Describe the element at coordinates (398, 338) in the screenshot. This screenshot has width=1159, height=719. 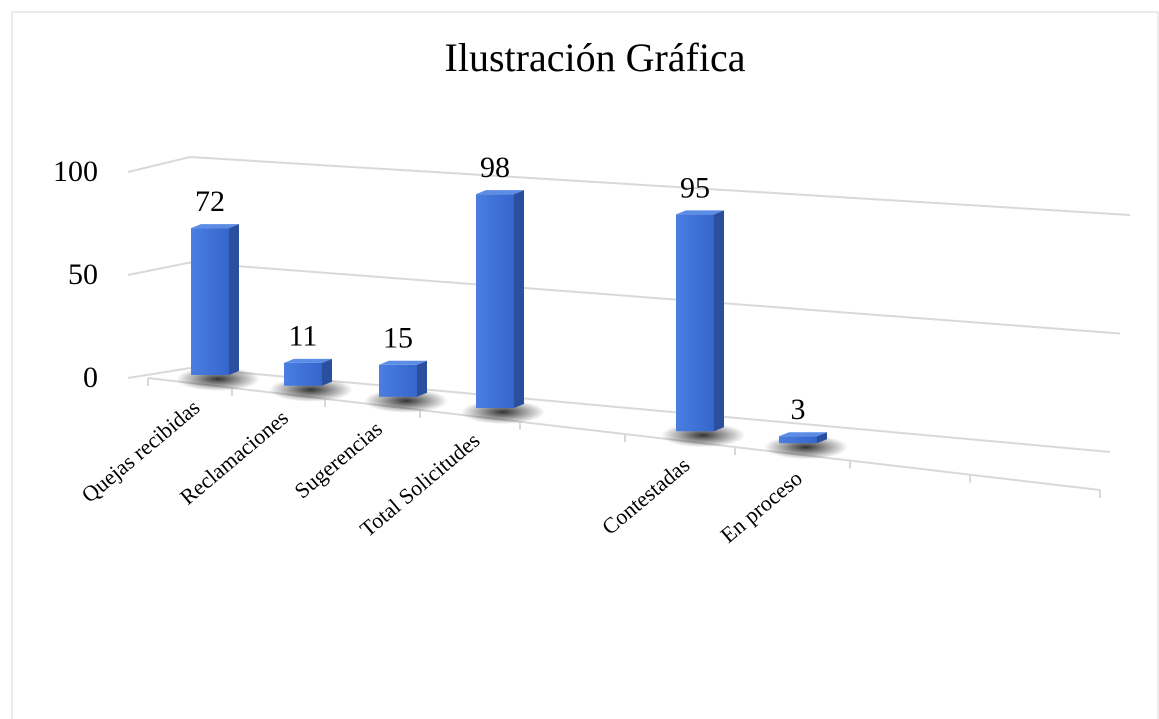
I see `data-label: 15` at that location.